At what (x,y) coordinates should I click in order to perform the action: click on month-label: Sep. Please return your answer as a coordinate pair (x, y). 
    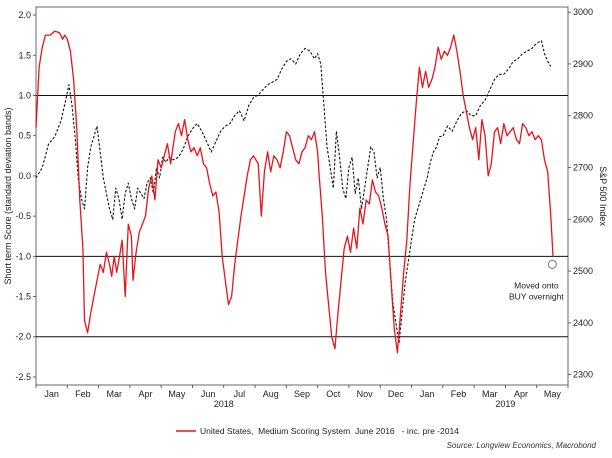
    Looking at the image, I should click on (302, 394).